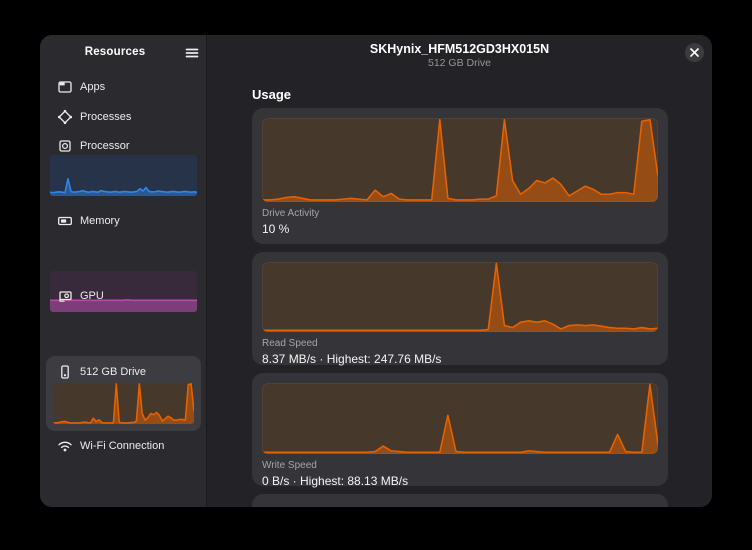 The width and height of the screenshot is (752, 550). What do you see at coordinates (460, 500) in the screenshot?
I see `total-read-card: Total Read` at bounding box center [460, 500].